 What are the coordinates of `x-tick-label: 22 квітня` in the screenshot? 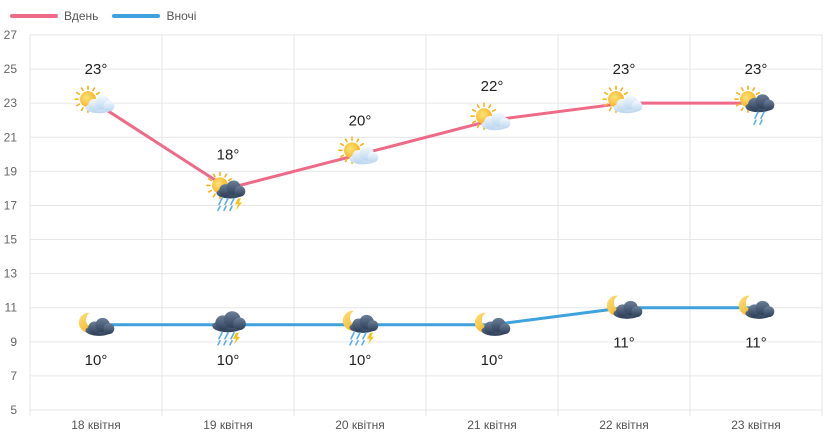 It's located at (624, 425).